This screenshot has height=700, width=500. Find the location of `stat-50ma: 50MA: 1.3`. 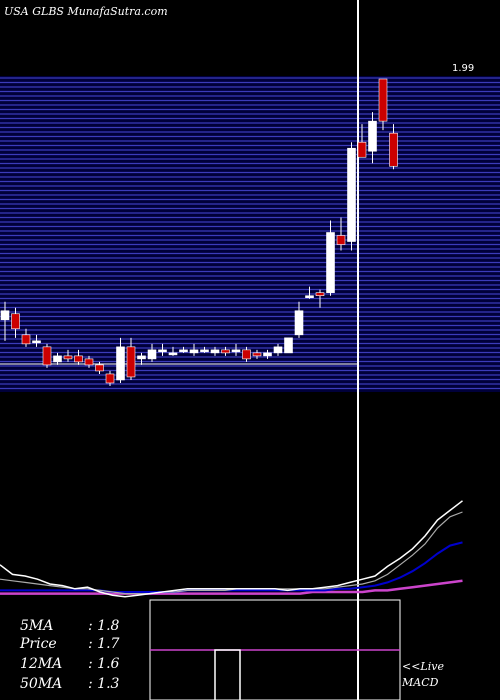

stat-50ma: 50MA: 1.3 is located at coordinates (70, 684).